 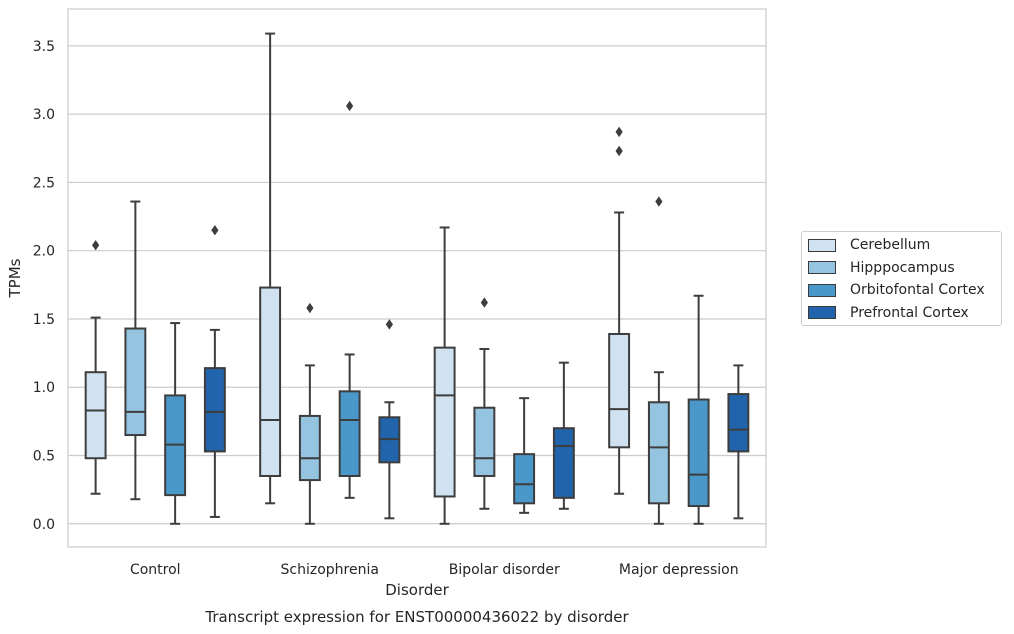 I want to click on x-tick-label: Schizophrenia, so click(x=330, y=570).